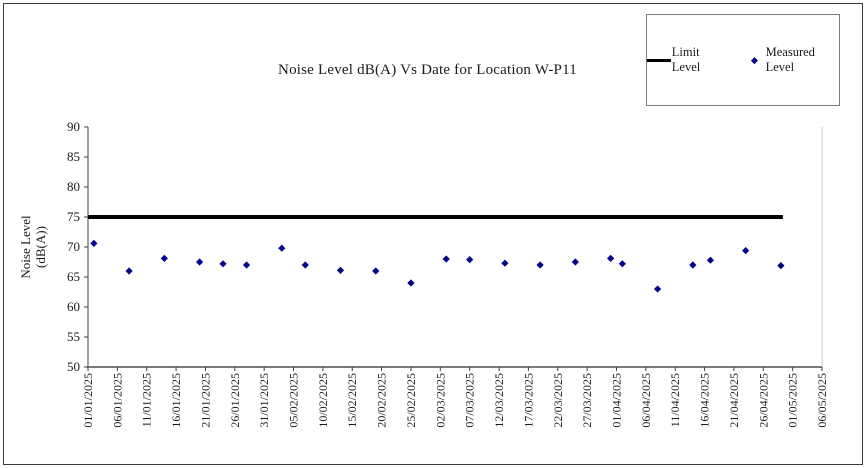  I want to click on x-tick-label: 20/02/2025, so click(382, 400).